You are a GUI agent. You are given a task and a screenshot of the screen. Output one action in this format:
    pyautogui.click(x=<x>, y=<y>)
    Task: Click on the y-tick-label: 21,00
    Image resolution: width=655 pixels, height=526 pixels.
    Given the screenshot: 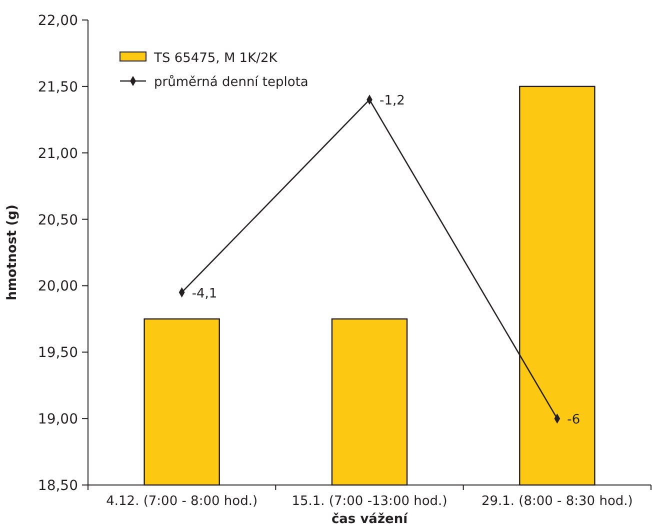 What is the action you would take?
    pyautogui.click(x=58, y=154)
    